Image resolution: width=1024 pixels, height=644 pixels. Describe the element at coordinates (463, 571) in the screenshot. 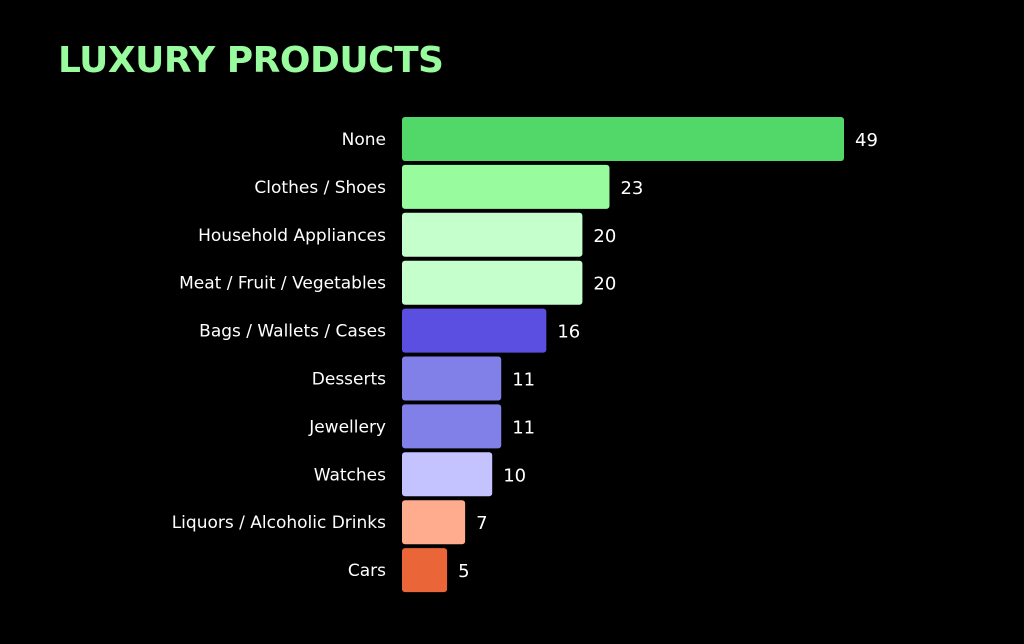

I see `value-label: 5` at that location.